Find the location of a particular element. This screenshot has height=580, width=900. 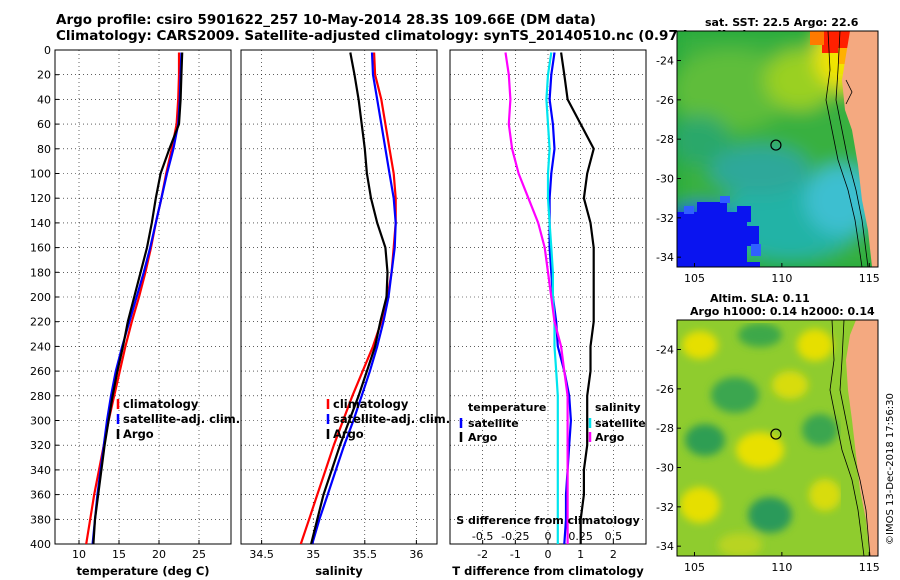

y-tick-label: 180 is located at coordinates (40, 272).